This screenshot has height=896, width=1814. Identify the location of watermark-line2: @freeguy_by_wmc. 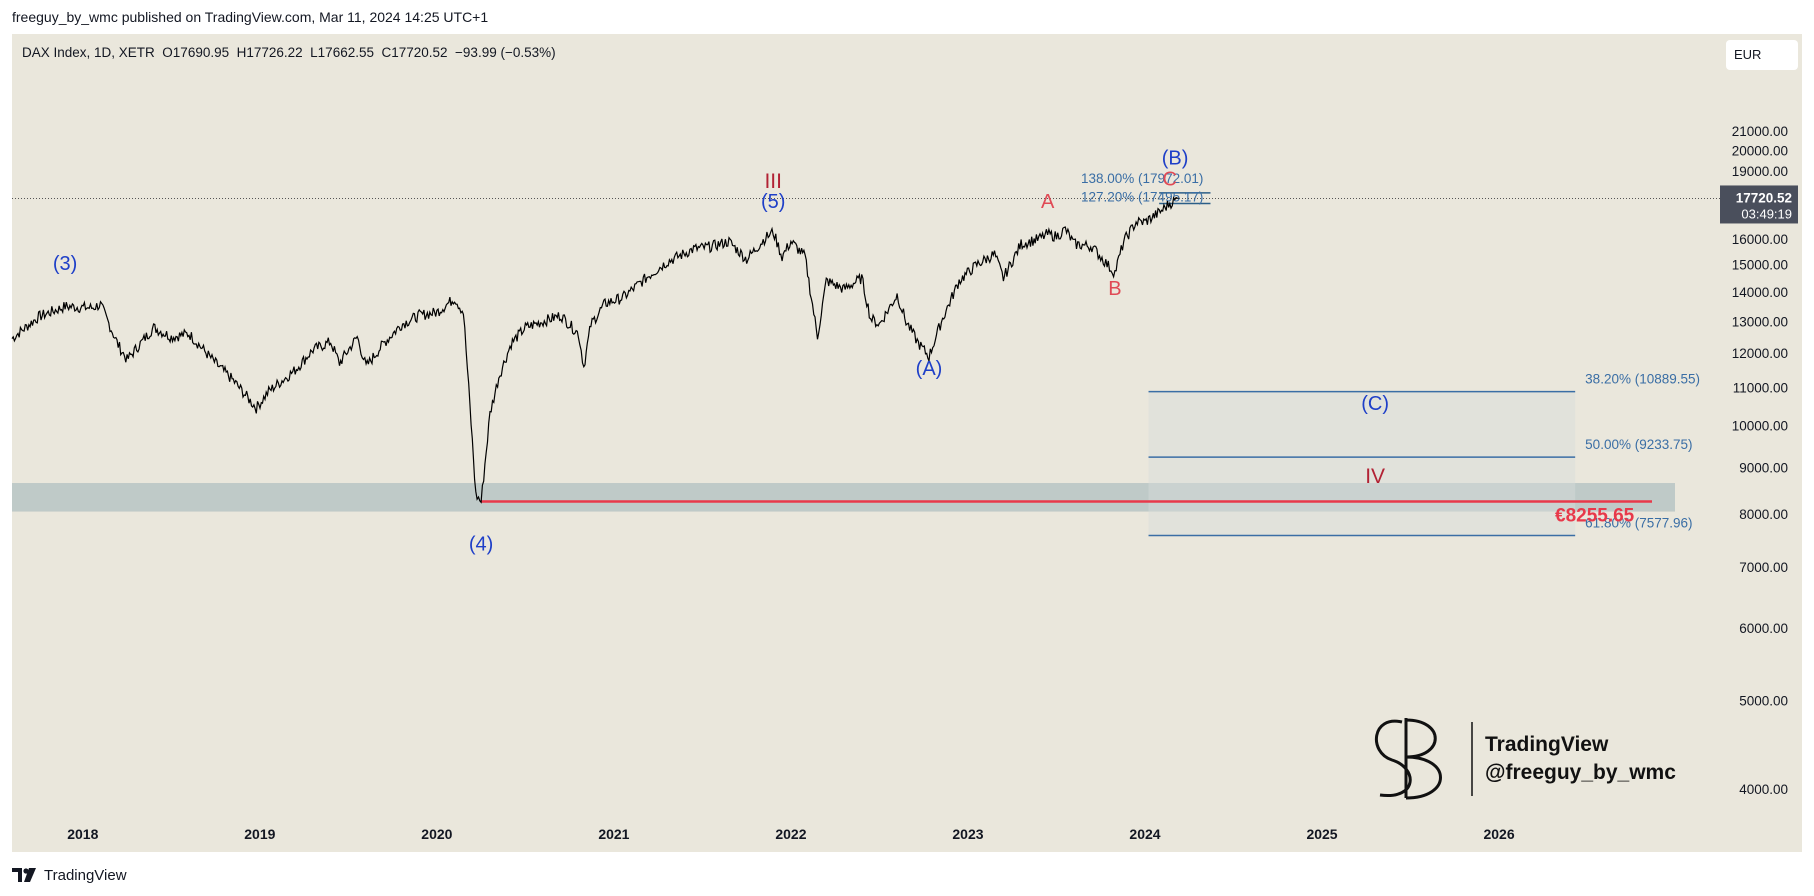
(1580, 772).